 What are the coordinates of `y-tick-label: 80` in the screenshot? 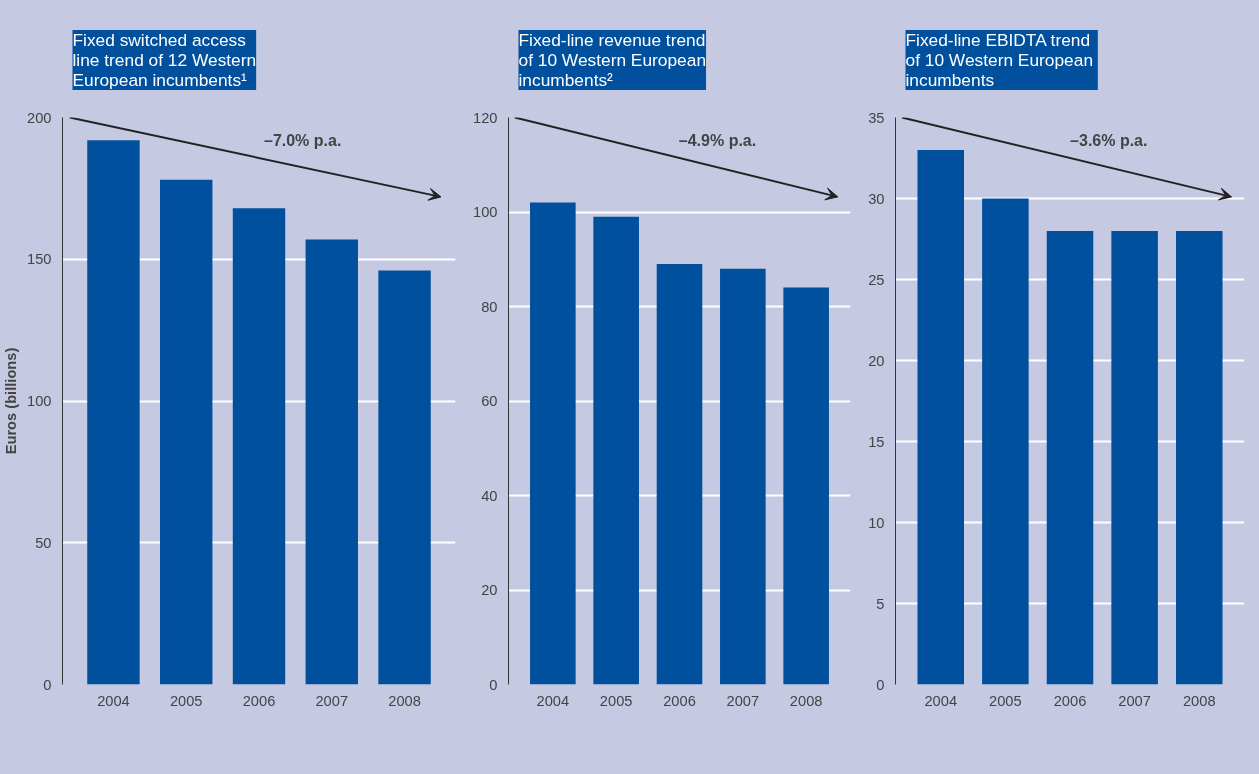 It's located at (489, 306).